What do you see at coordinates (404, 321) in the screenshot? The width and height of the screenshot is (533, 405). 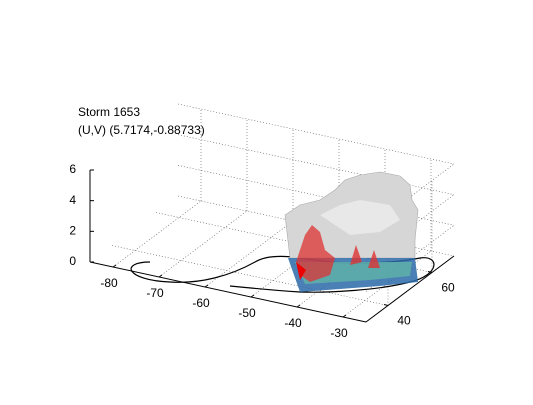 I see `y-tick-label: 40` at bounding box center [404, 321].